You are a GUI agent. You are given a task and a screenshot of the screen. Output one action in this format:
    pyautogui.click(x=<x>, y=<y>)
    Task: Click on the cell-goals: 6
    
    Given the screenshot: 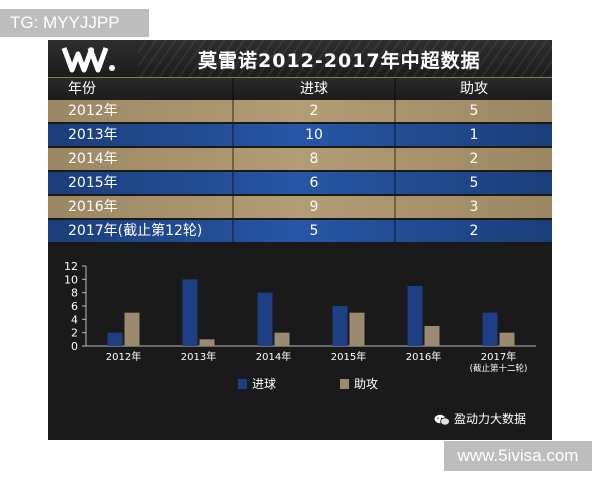 What is the action you would take?
    pyautogui.click(x=314, y=183)
    